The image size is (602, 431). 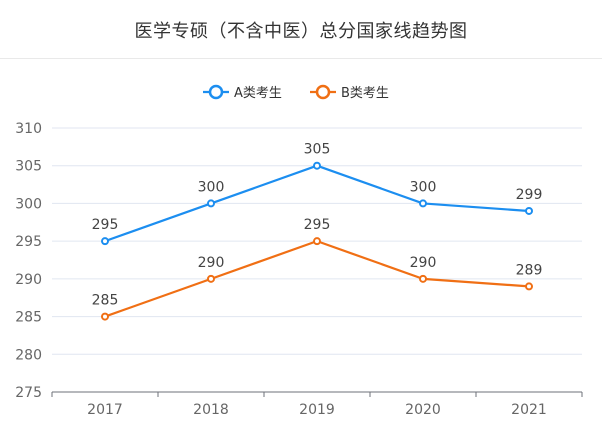 I want to click on y-tick-label: 295, so click(x=28, y=242).